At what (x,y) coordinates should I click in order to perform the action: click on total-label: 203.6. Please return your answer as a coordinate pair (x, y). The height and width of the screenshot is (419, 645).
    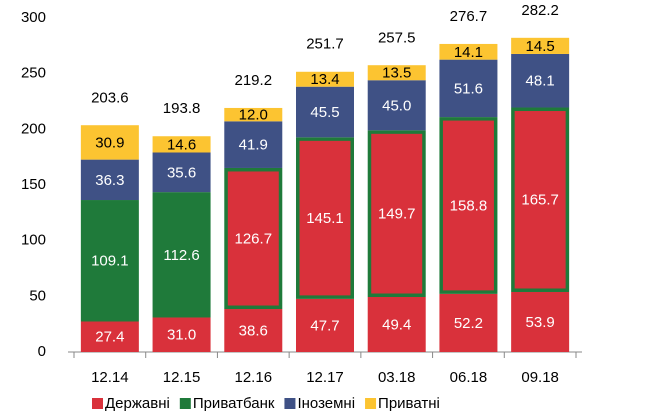
    Looking at the image, I should click on (110, 97).